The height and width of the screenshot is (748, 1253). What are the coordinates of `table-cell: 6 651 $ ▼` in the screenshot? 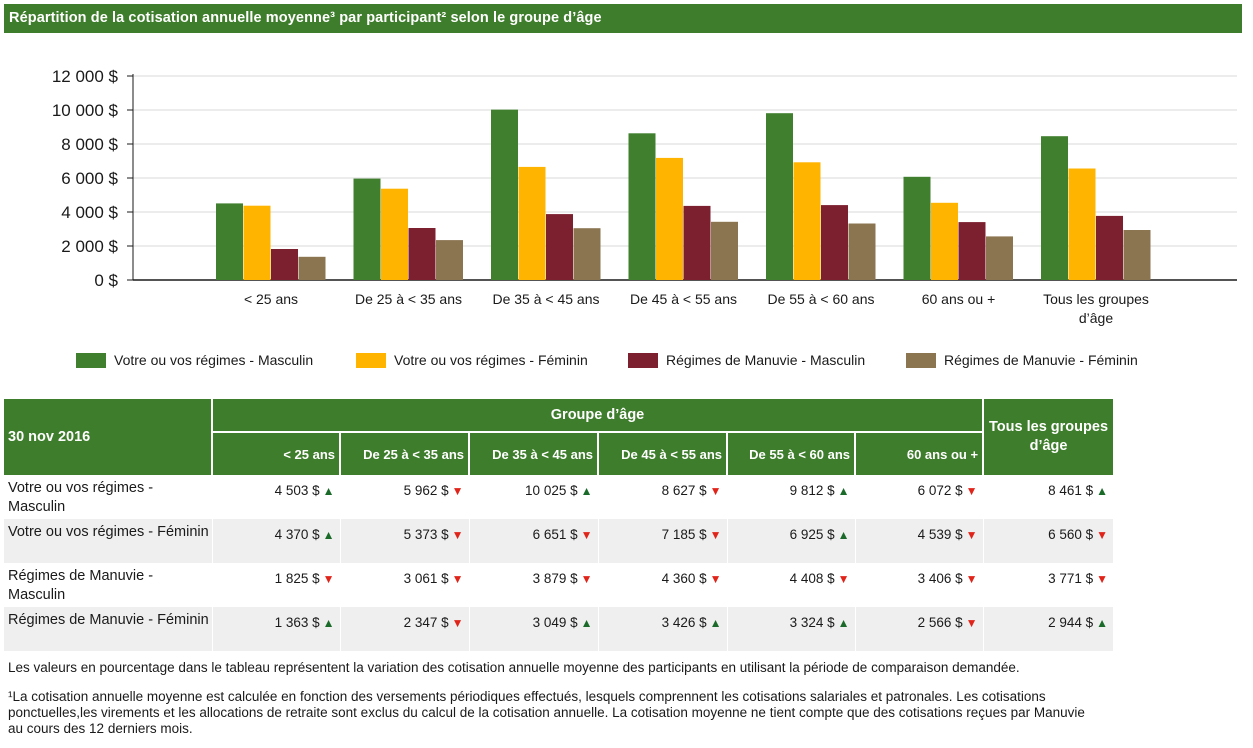 It's located at (533, 541).